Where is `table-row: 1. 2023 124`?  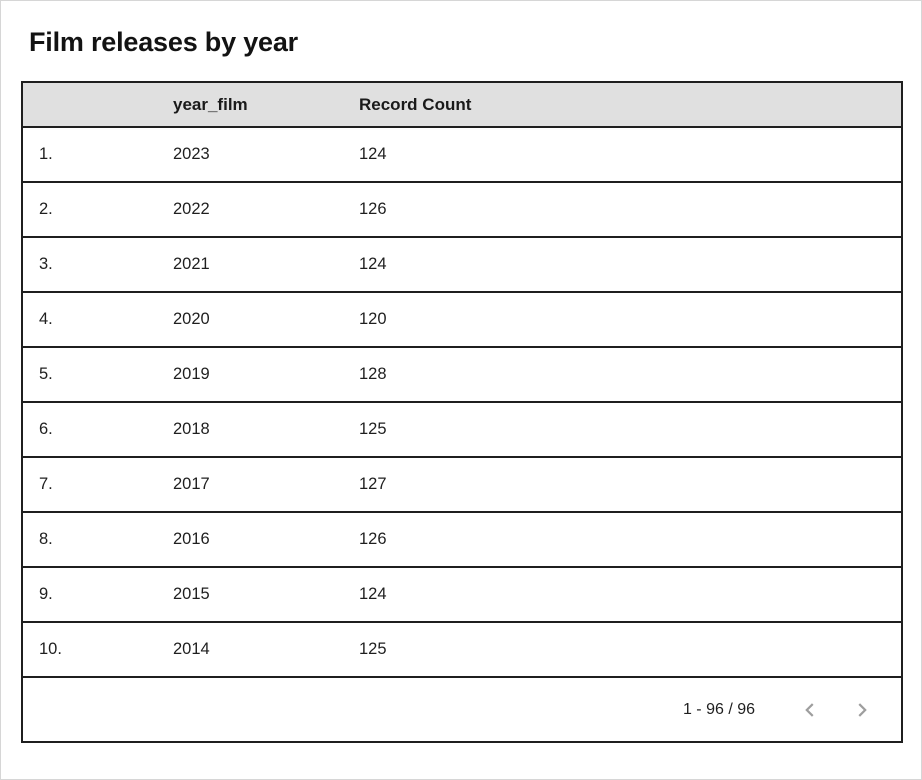
table-row: 1. 2023 124 is located at coordinates (462, 155).